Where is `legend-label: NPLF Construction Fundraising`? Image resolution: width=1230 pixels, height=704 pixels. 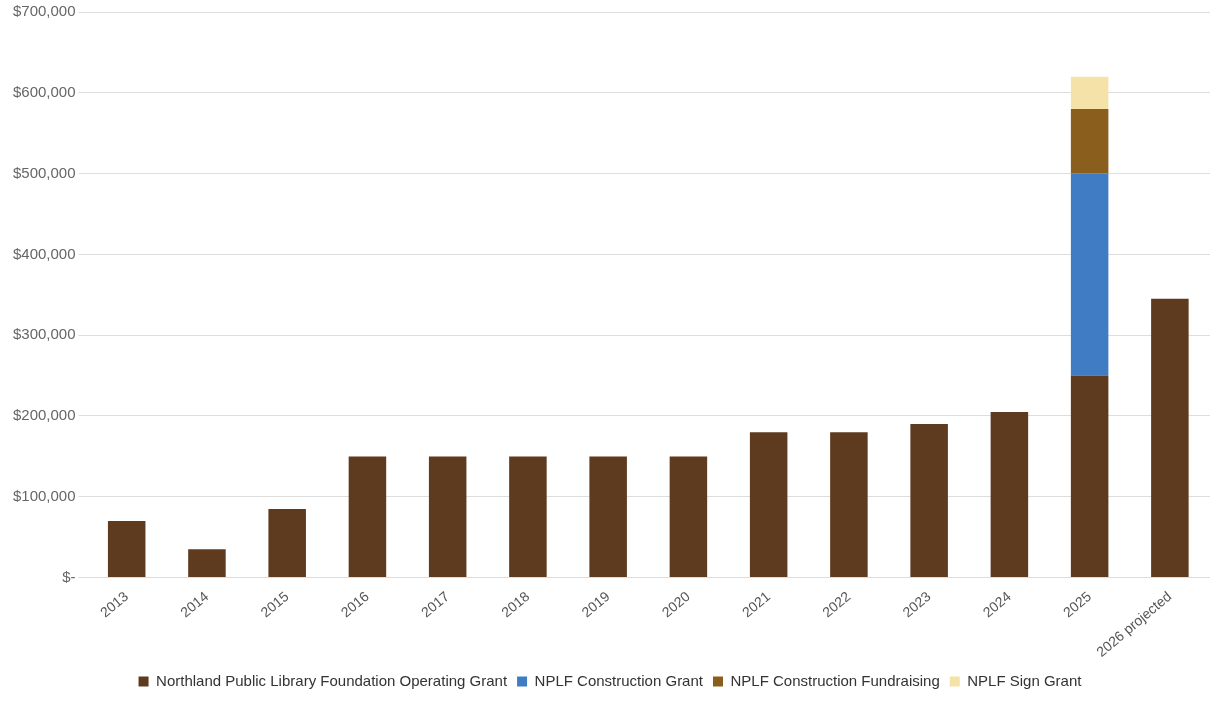
legend-label: NPLF Construction Fundraising is located at coordinates (835, 680).